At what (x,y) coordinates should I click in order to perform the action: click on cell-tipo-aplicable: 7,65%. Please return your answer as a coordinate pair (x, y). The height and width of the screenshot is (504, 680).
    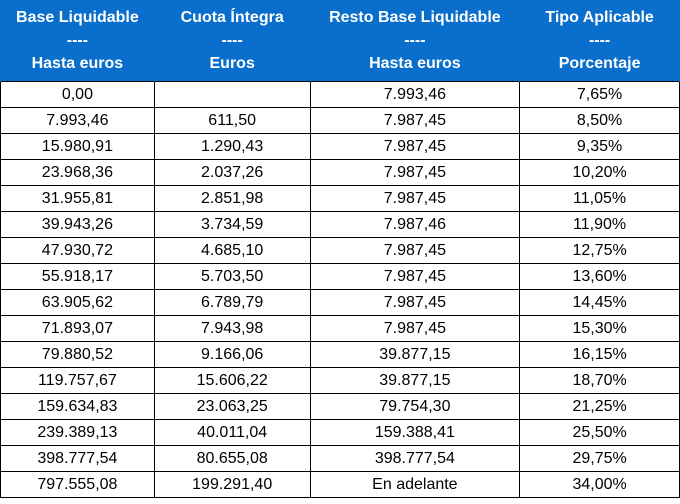
    Looking at the image, I should click on (599, 94).